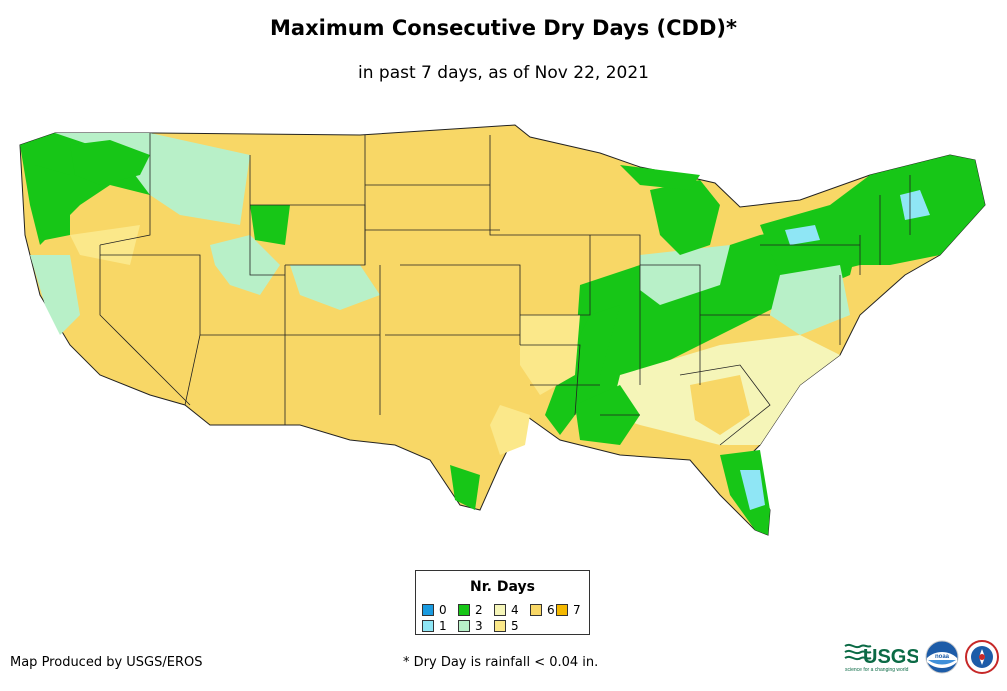  Describe the element at coordinates (660, 177) in the screenshot. I see `region-upper-mi-wet` at that location.